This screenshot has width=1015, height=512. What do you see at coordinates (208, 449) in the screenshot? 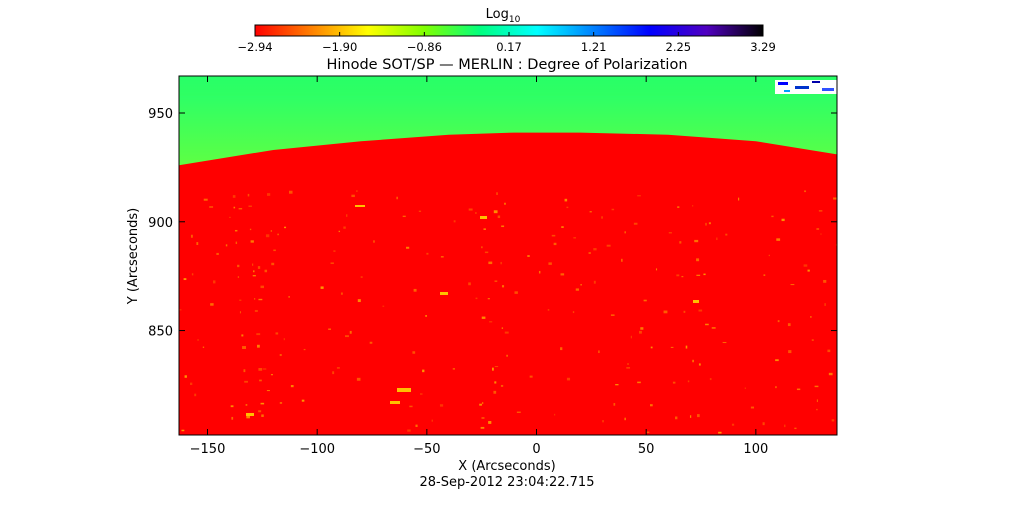
I see `x-tick-label: −150` at bounding box center [208, 449].